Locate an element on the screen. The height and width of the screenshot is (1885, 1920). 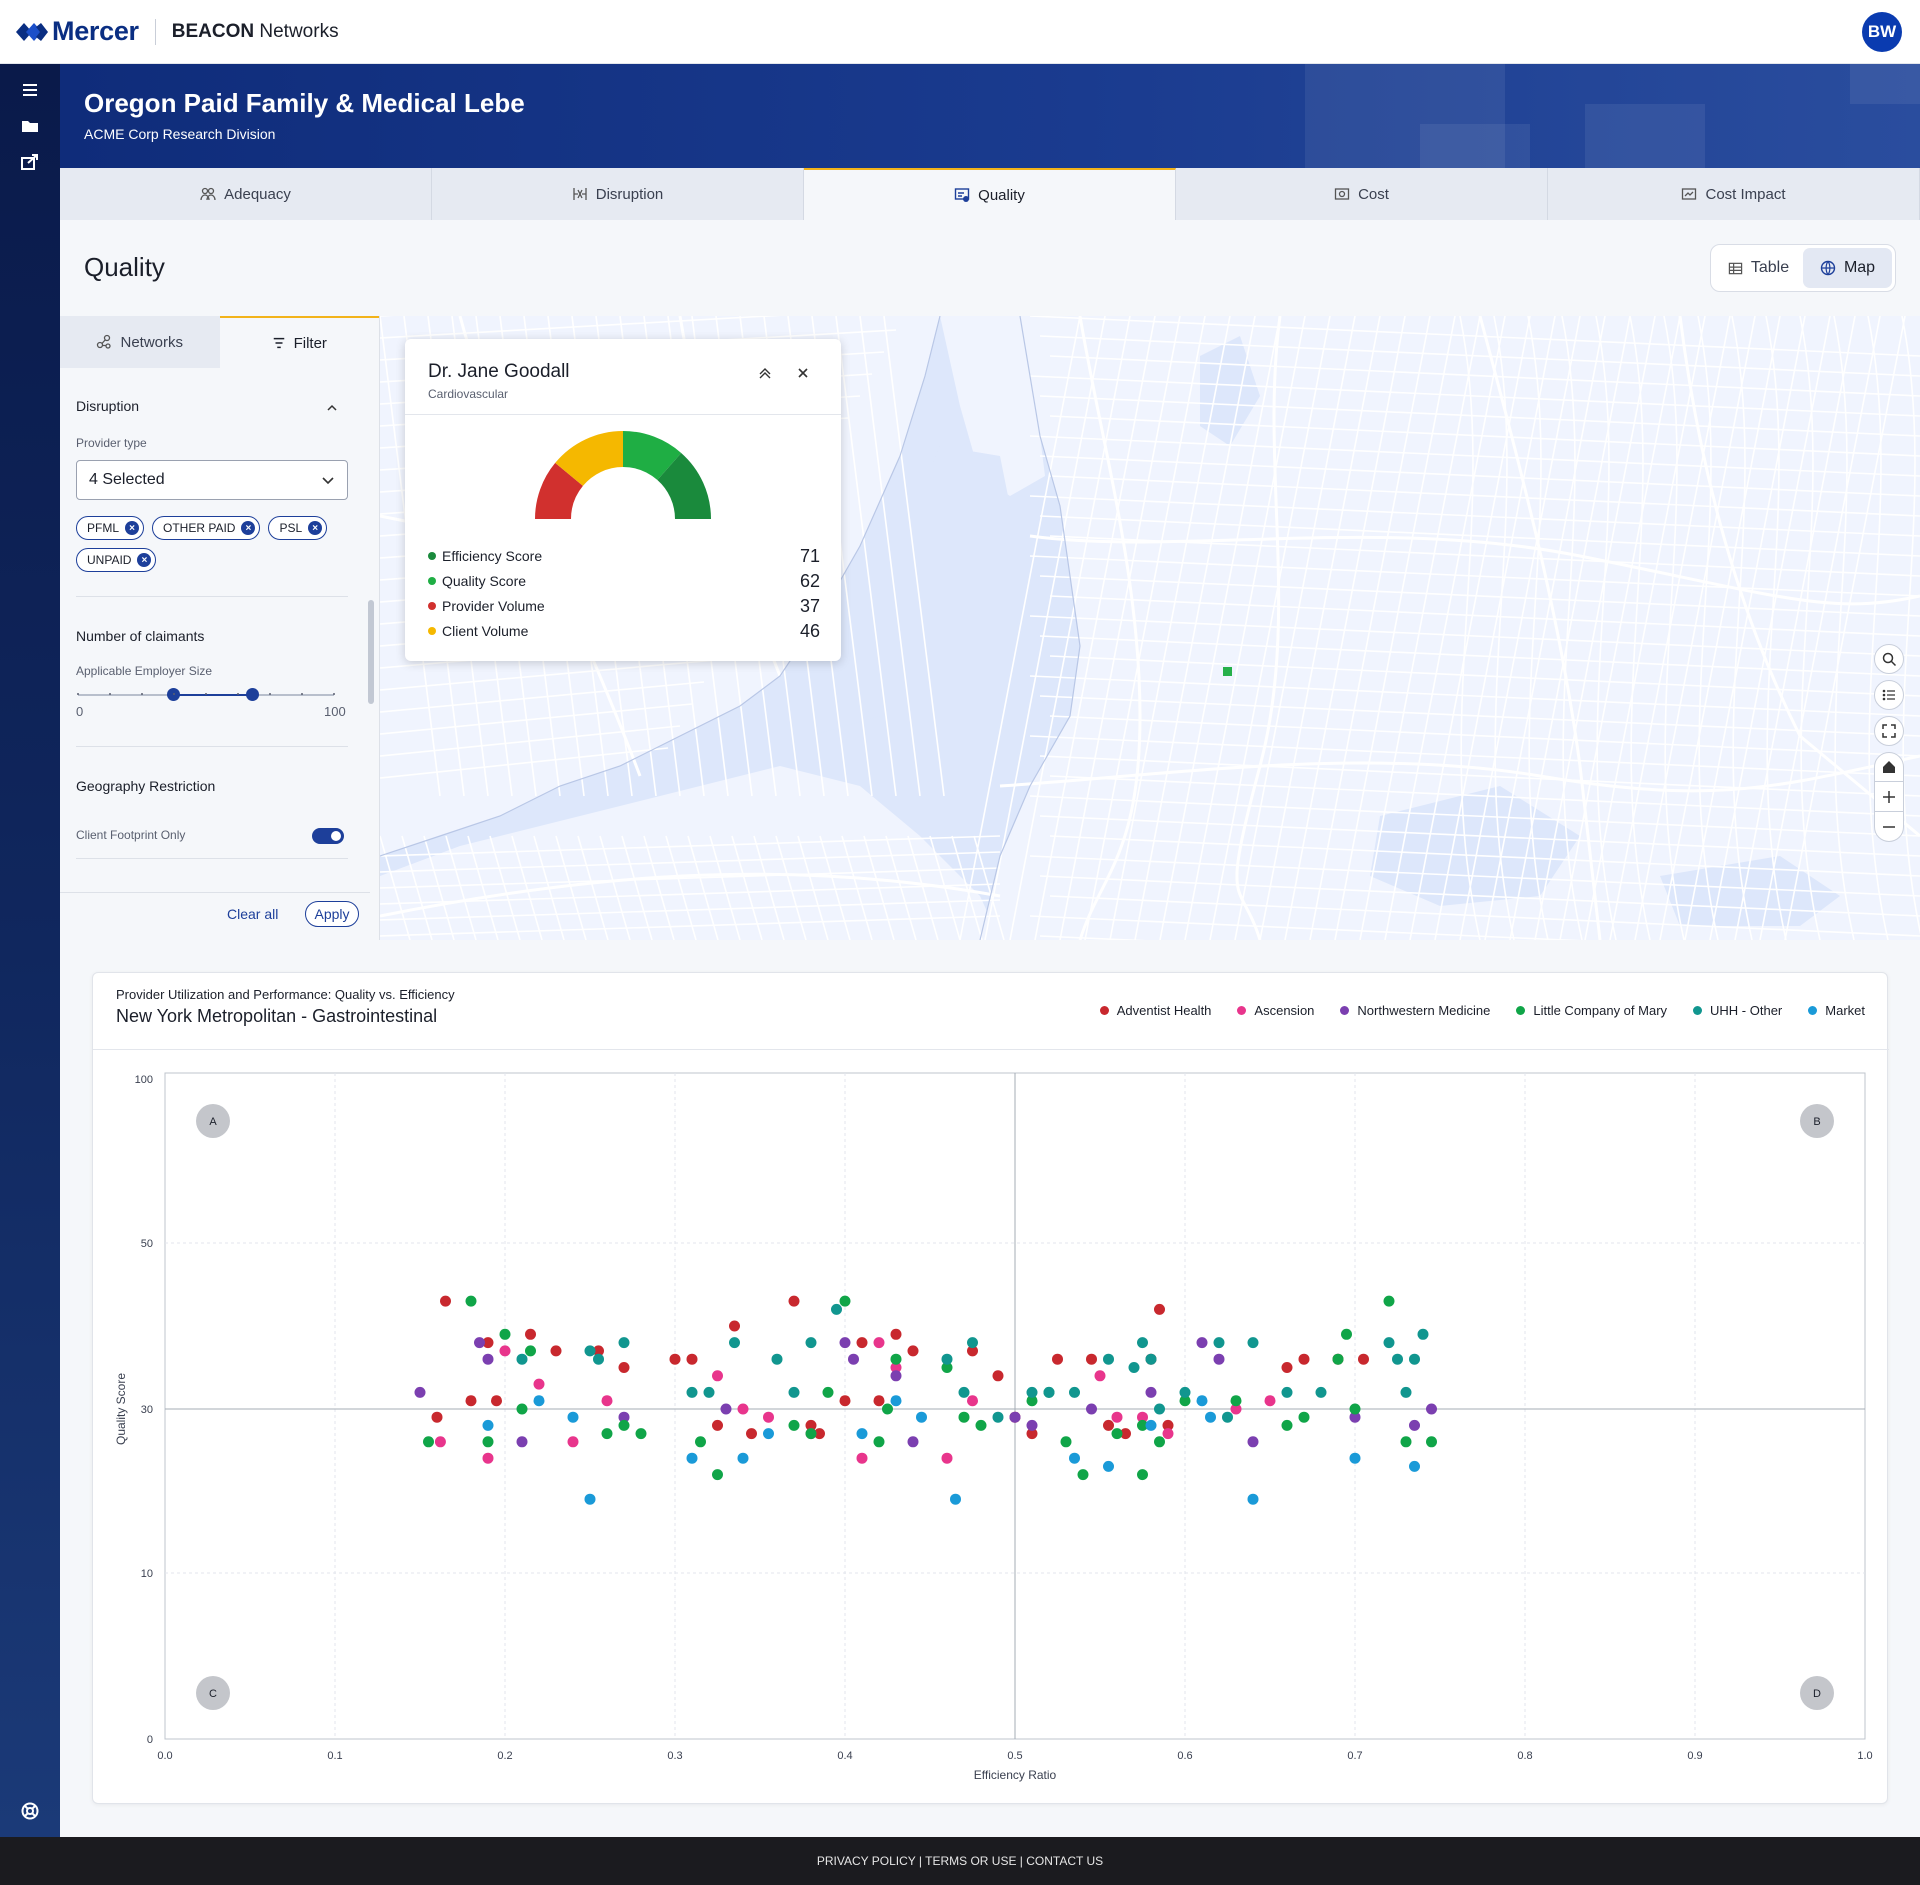
legend-item: Market is located at coordinates (1836, 1010).